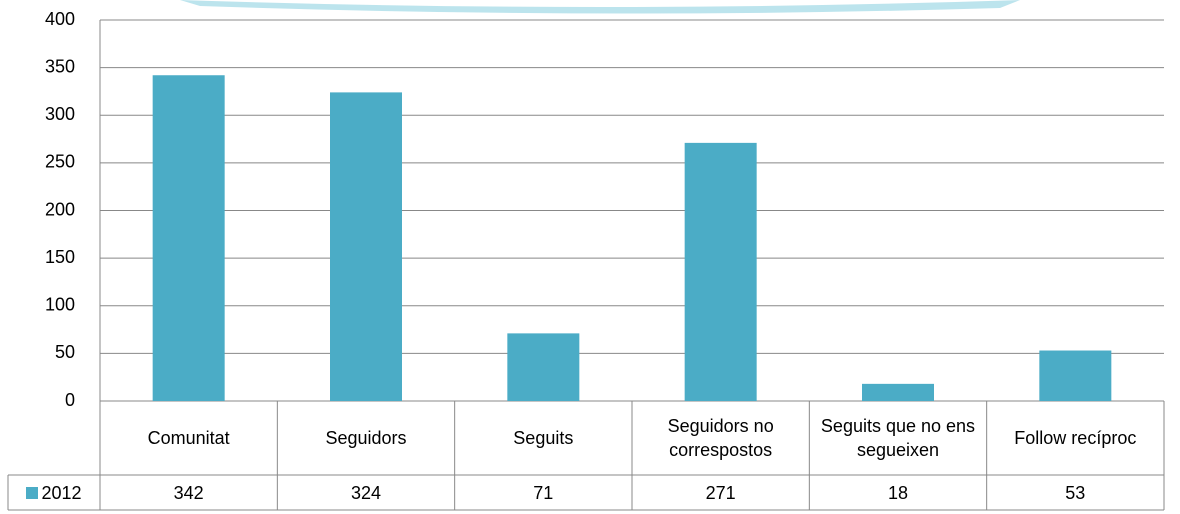 The width and height of the screenshot is (1180, 514). I want to click on x-tick-label: Follow recíproc, so click(1075, 438).